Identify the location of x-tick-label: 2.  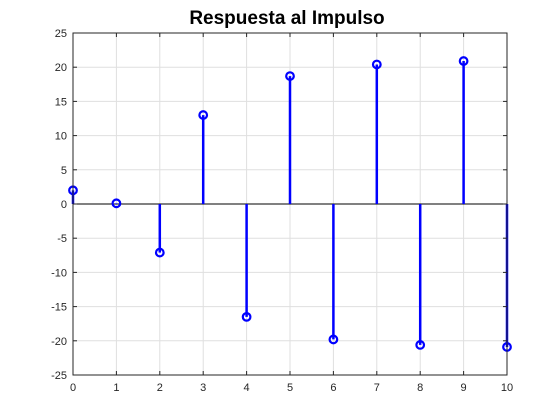
(160, 388).